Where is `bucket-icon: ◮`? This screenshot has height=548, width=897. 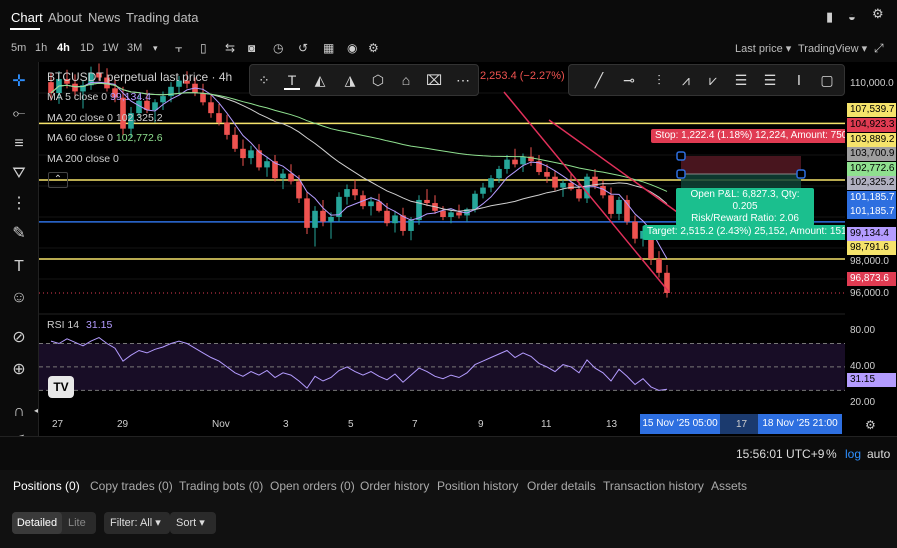
bucket-icon: ◮ is located at coordinates (350, 80).